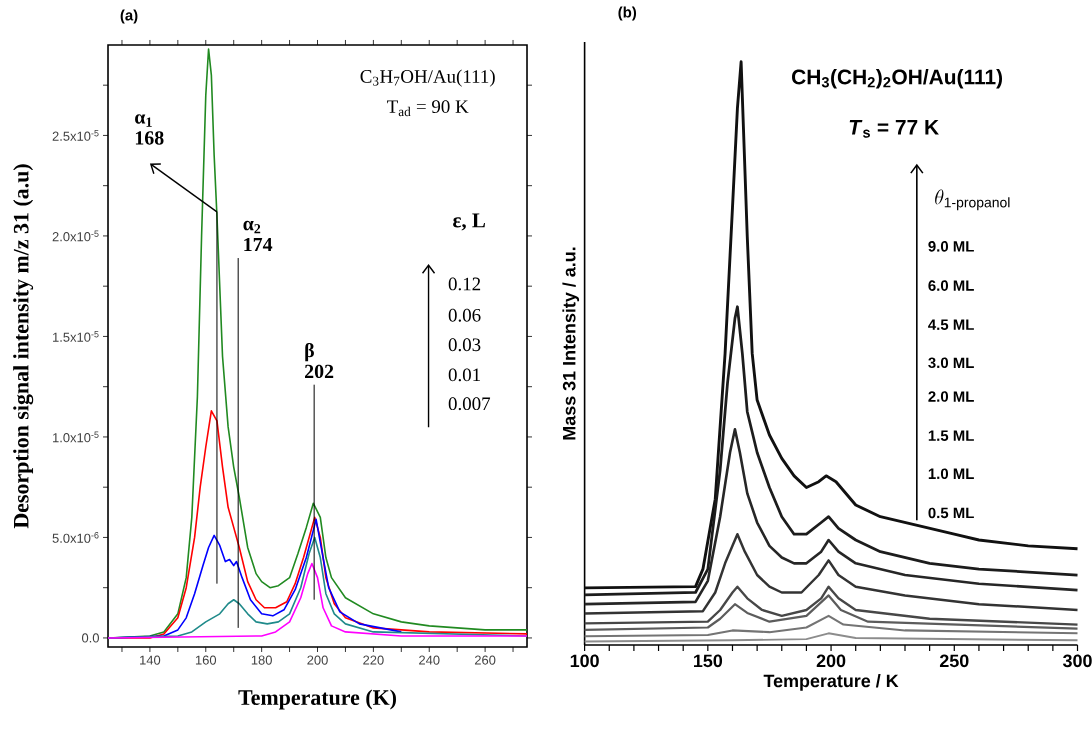 The width and height of the screenshot is (1092, 742). Describe the element at coordinates (261, 660) in the screenshot. I see `x-tick-label: 180` at that location.